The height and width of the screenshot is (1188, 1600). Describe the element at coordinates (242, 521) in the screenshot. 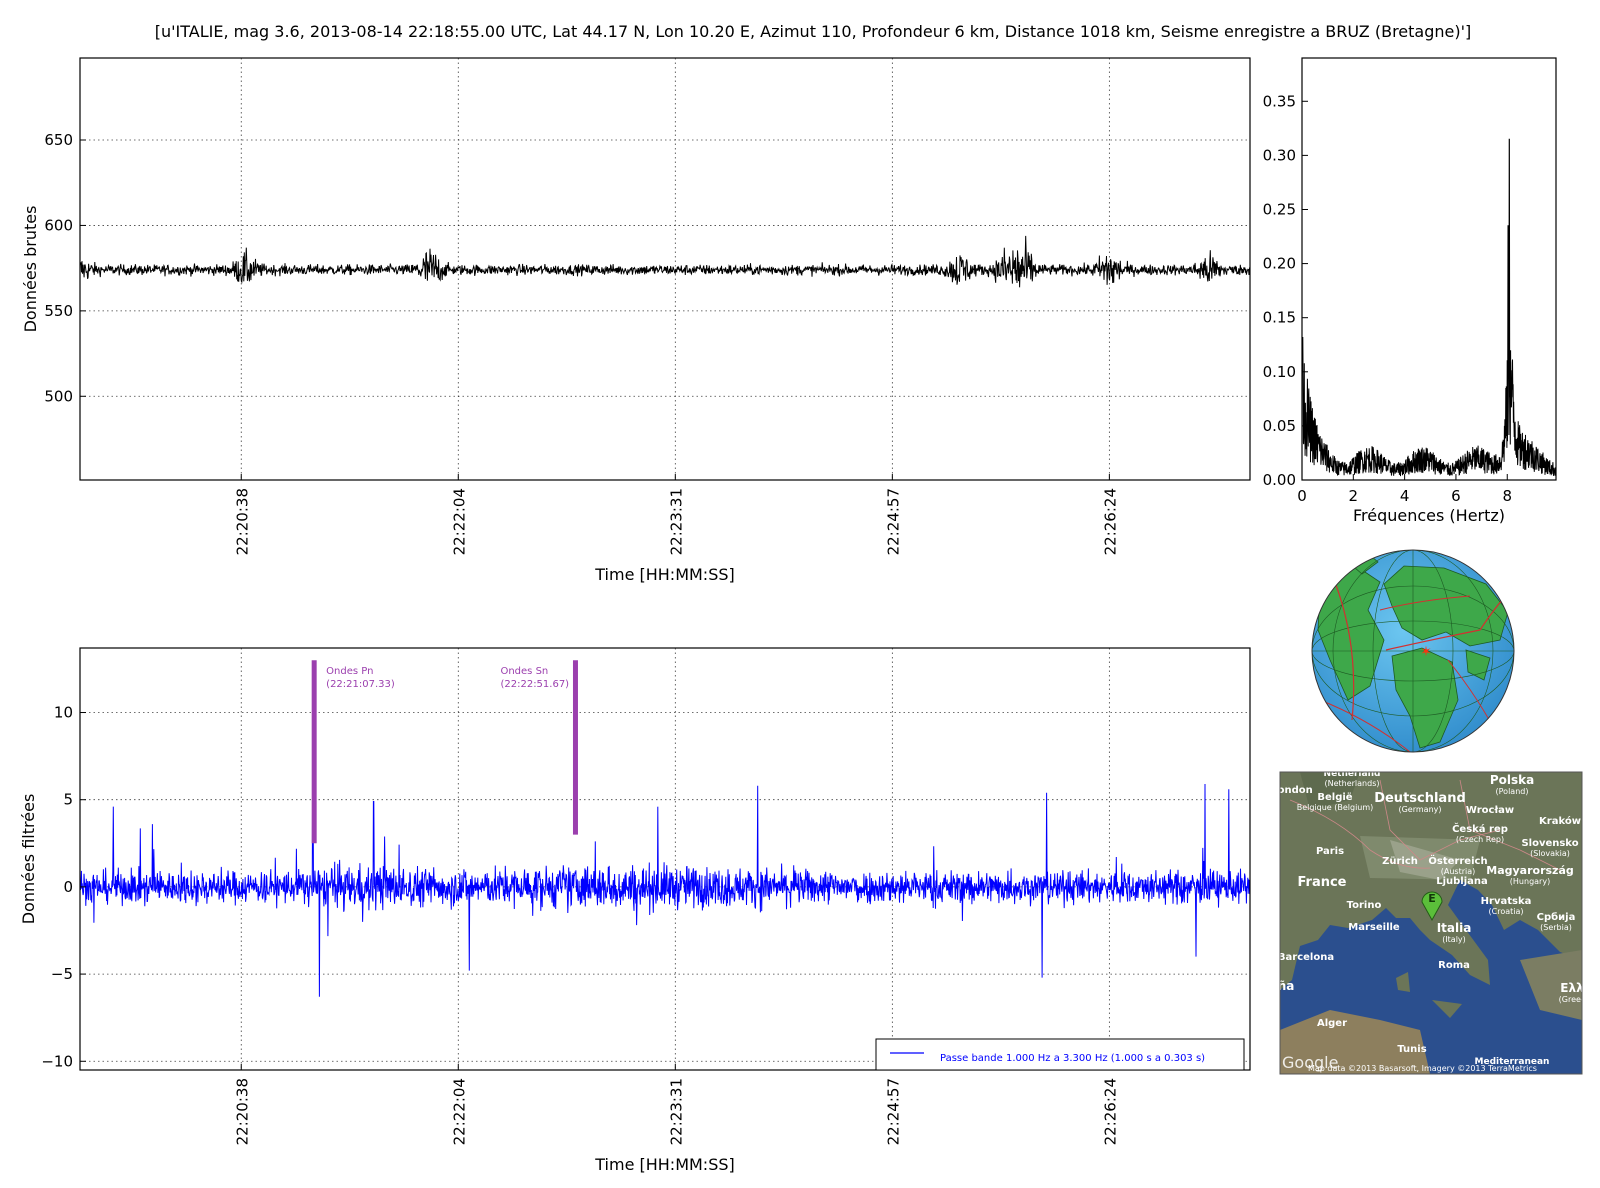

I see `raw-xtick-label: 22:20:38` at that location.